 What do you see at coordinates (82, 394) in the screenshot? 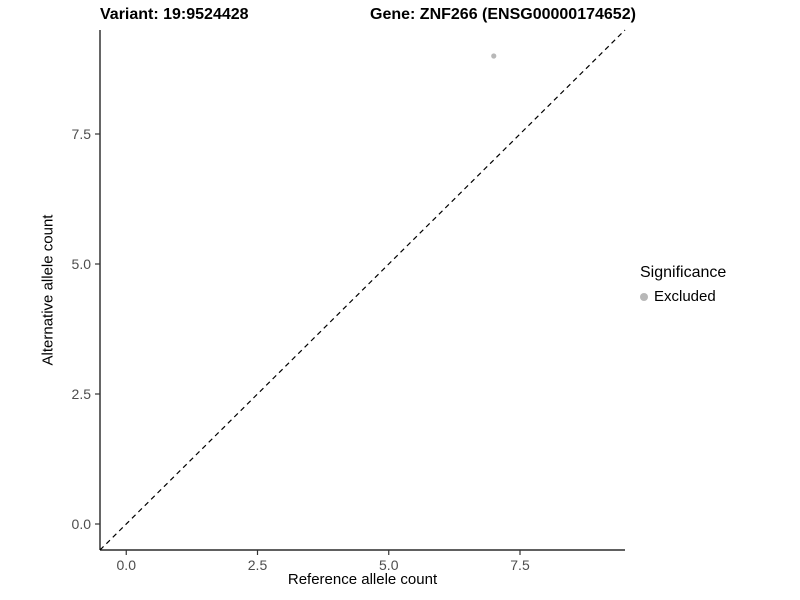
I see `y-tick-label: 2.5` at bounding box center [82, 394].